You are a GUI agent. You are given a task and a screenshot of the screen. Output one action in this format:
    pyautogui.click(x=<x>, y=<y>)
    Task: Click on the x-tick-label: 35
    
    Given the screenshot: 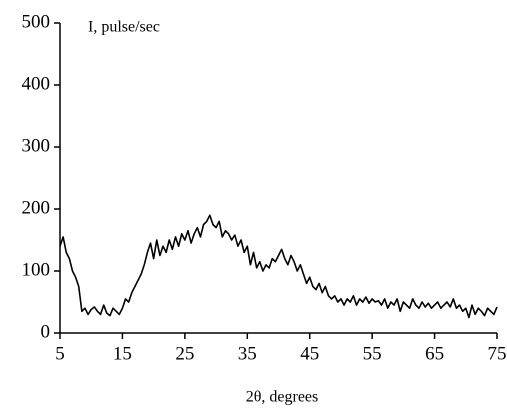 What is the action you would take?
    pyautogui.click(x=247, y=353)
    